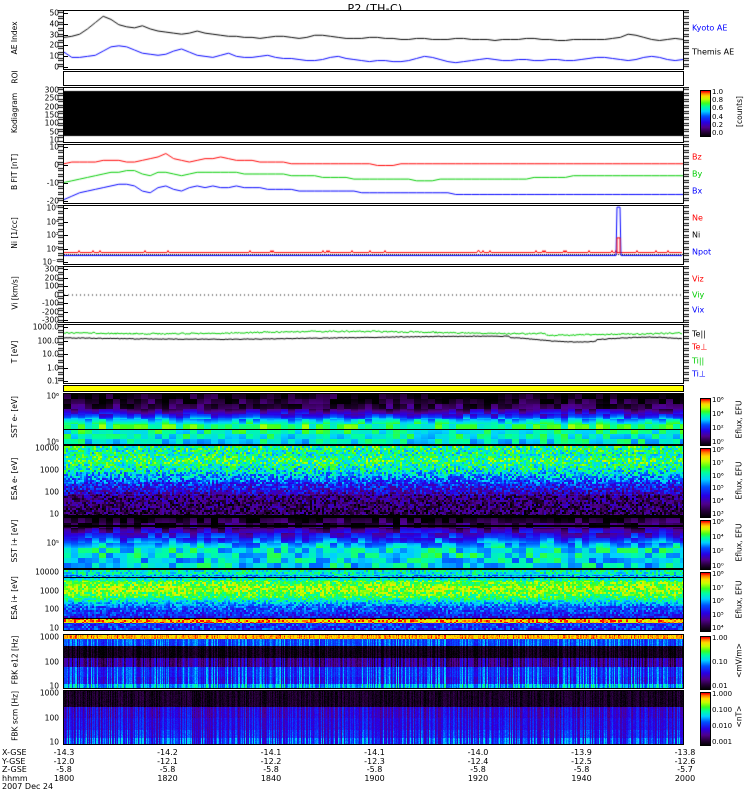  What do you see at coordinates (374, 778) in the screenshot?
I see `x-axis-tick-value: 1900` at bounding box center [374, 778].